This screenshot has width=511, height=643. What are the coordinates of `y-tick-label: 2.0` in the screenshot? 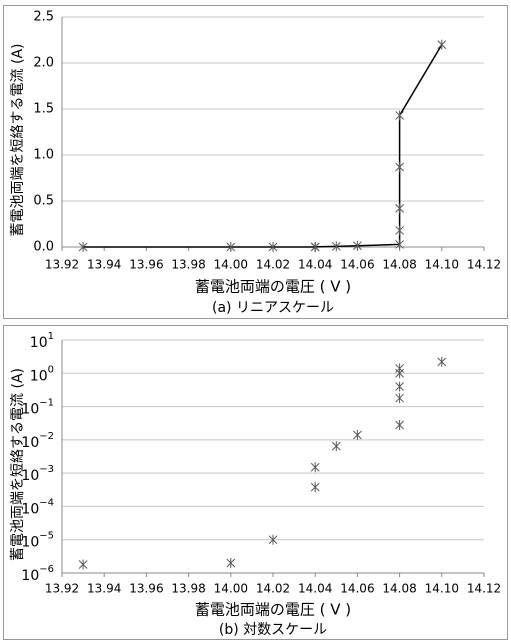 It's located at (43, 63).